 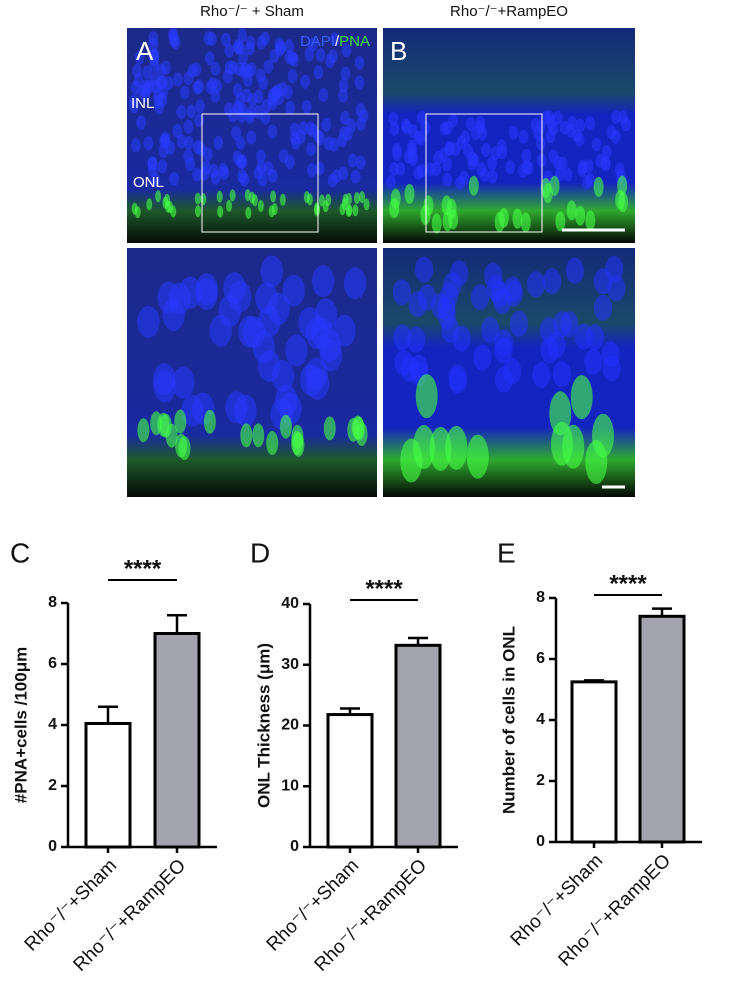 I want to click on y-tick-label: 30, so click(x=290, y=664).